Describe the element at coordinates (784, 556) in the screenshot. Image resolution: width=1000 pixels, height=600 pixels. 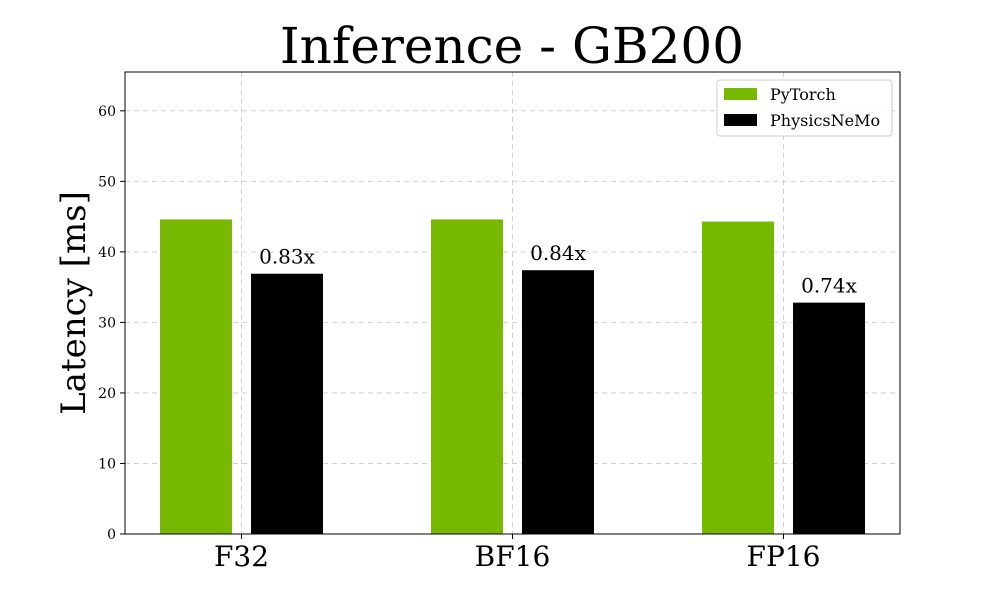
I see `x-tick-label: FP16` at that location.